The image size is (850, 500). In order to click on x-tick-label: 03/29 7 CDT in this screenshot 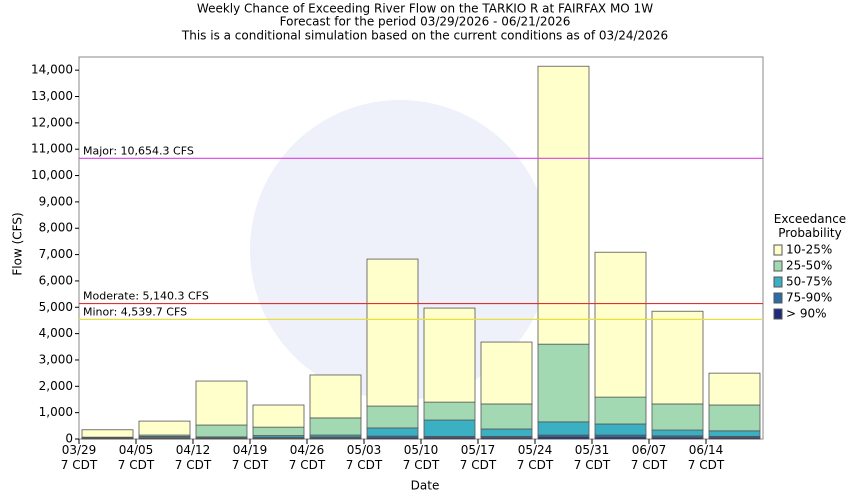, I will do `click(79, 457)`.